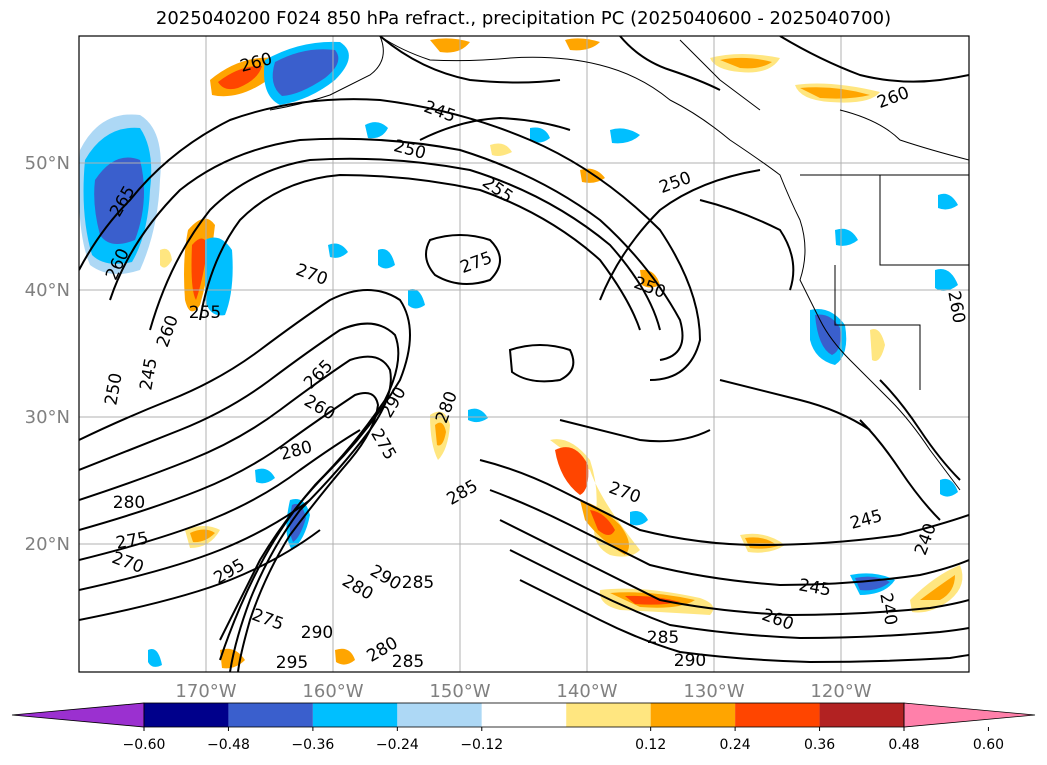  What do you see at coordinates (481, 745) in the screenshot?
I see `colorbar-tick-label: −0.12` at bounding box center [481, 745].